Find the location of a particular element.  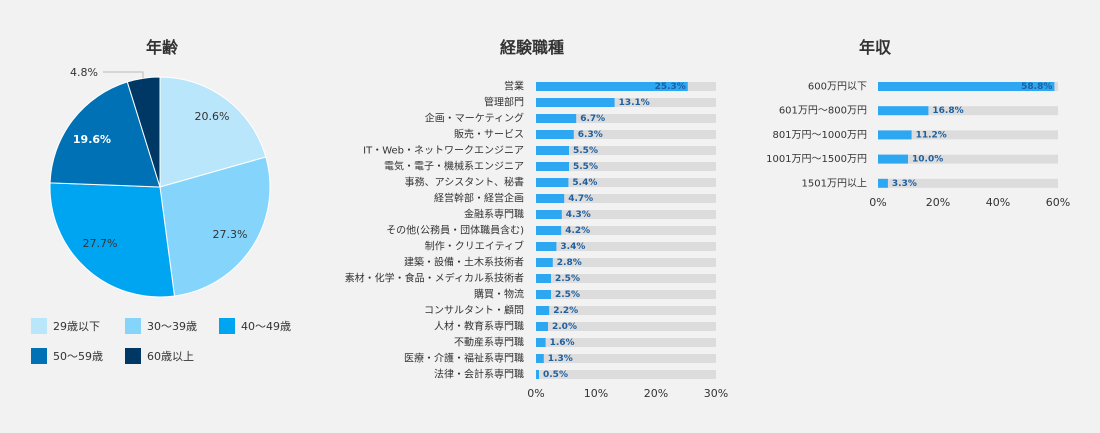

legend-label: 40〜49歳 is located at coordinates (266, 326).